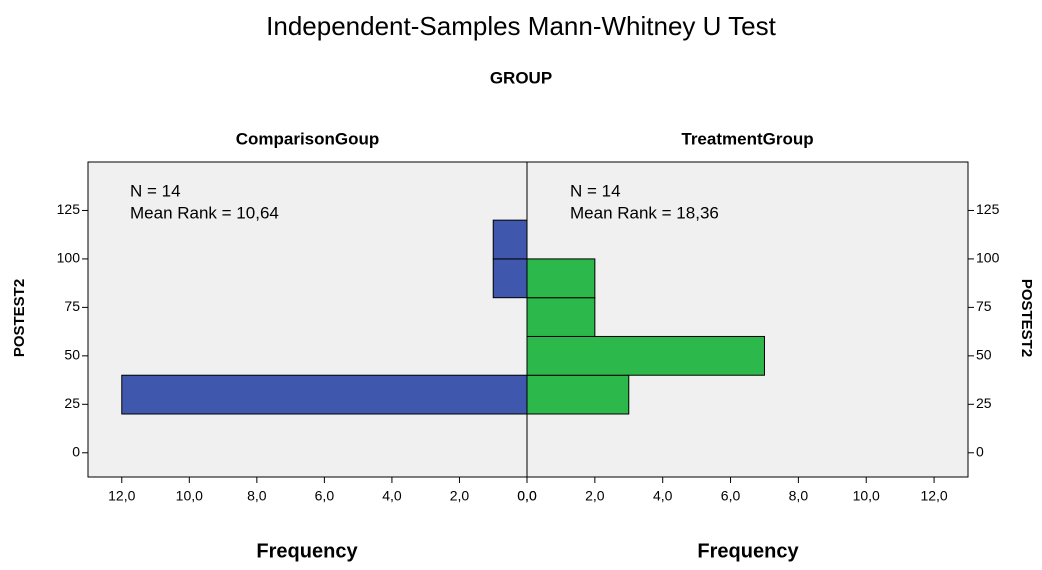 This screenshot has width=1042, height=570. I want to click on x-tick-label: 0,0, so click(527, 496).